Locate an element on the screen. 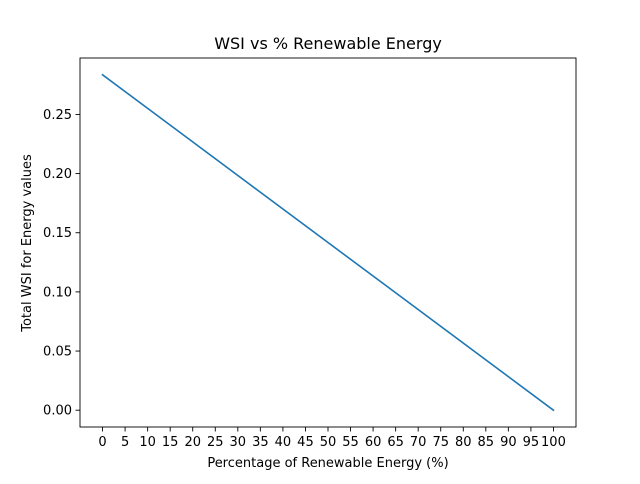 The width and height of the screenshot is (640, 484). y-tick-label-4: 0.20 is located at coordinates (57, 174).